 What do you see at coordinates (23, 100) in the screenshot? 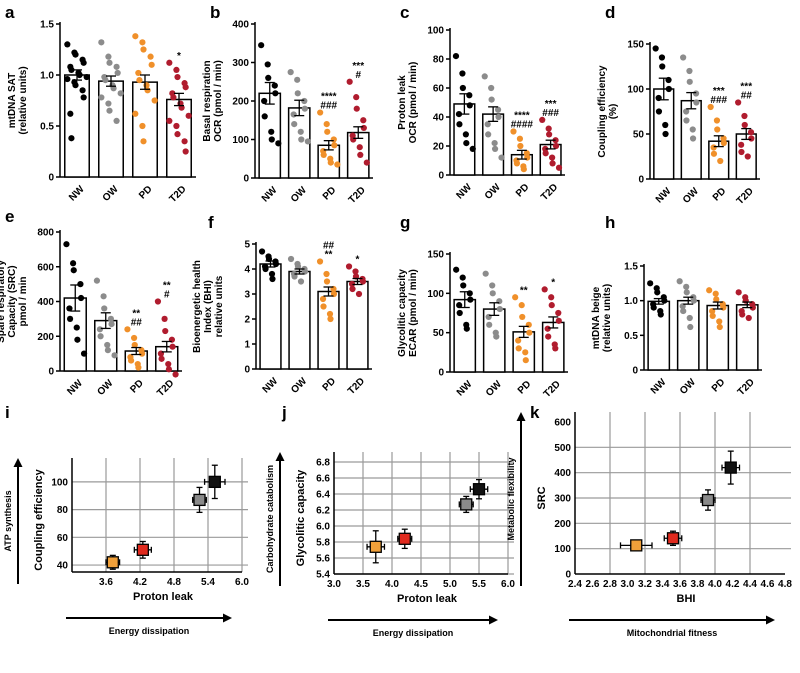
I see `y-axis-label: (relative units)` at bounding box center [23, 100].